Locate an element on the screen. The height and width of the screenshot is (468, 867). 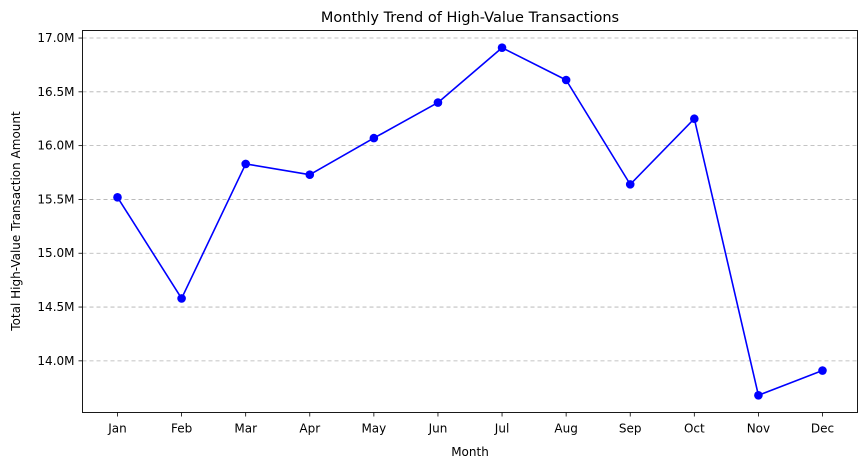
y-tick-label: 14.0M is located at coordinates (55, 361).